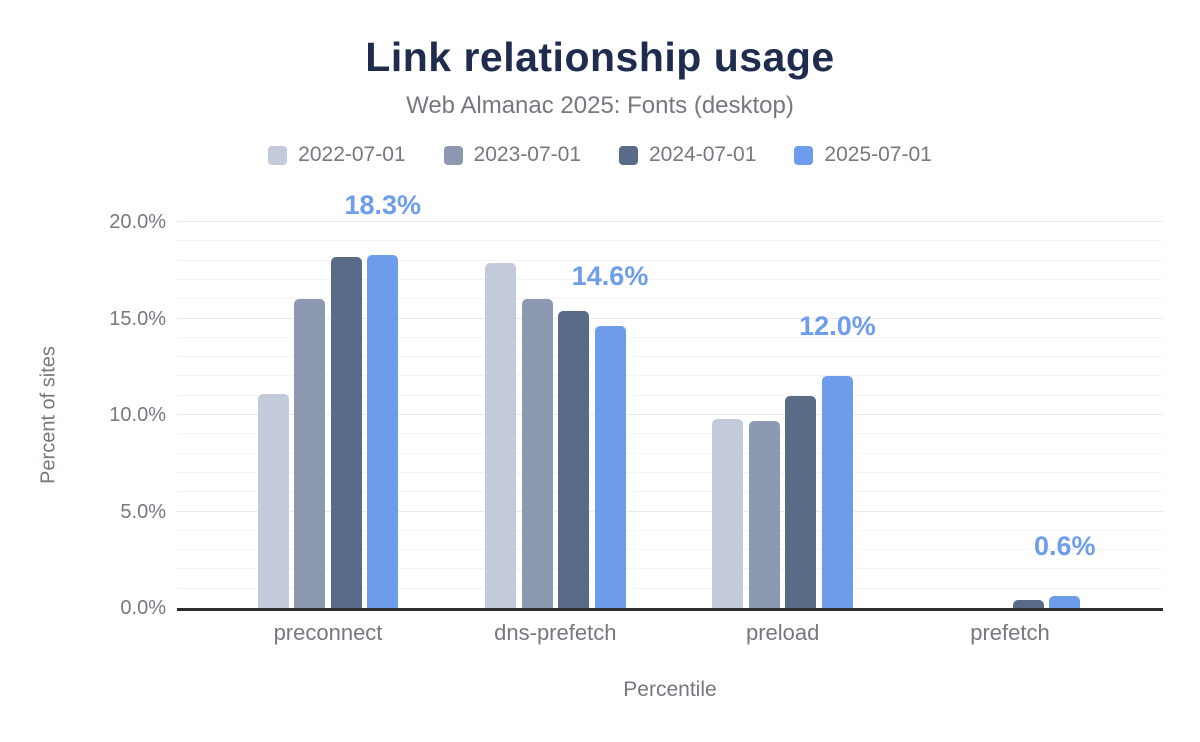  What do you see at coordinates (137, 415) in the screenshot?
I see `y-tick-10.0%: 10.0%` at bounding box center [137, 415].